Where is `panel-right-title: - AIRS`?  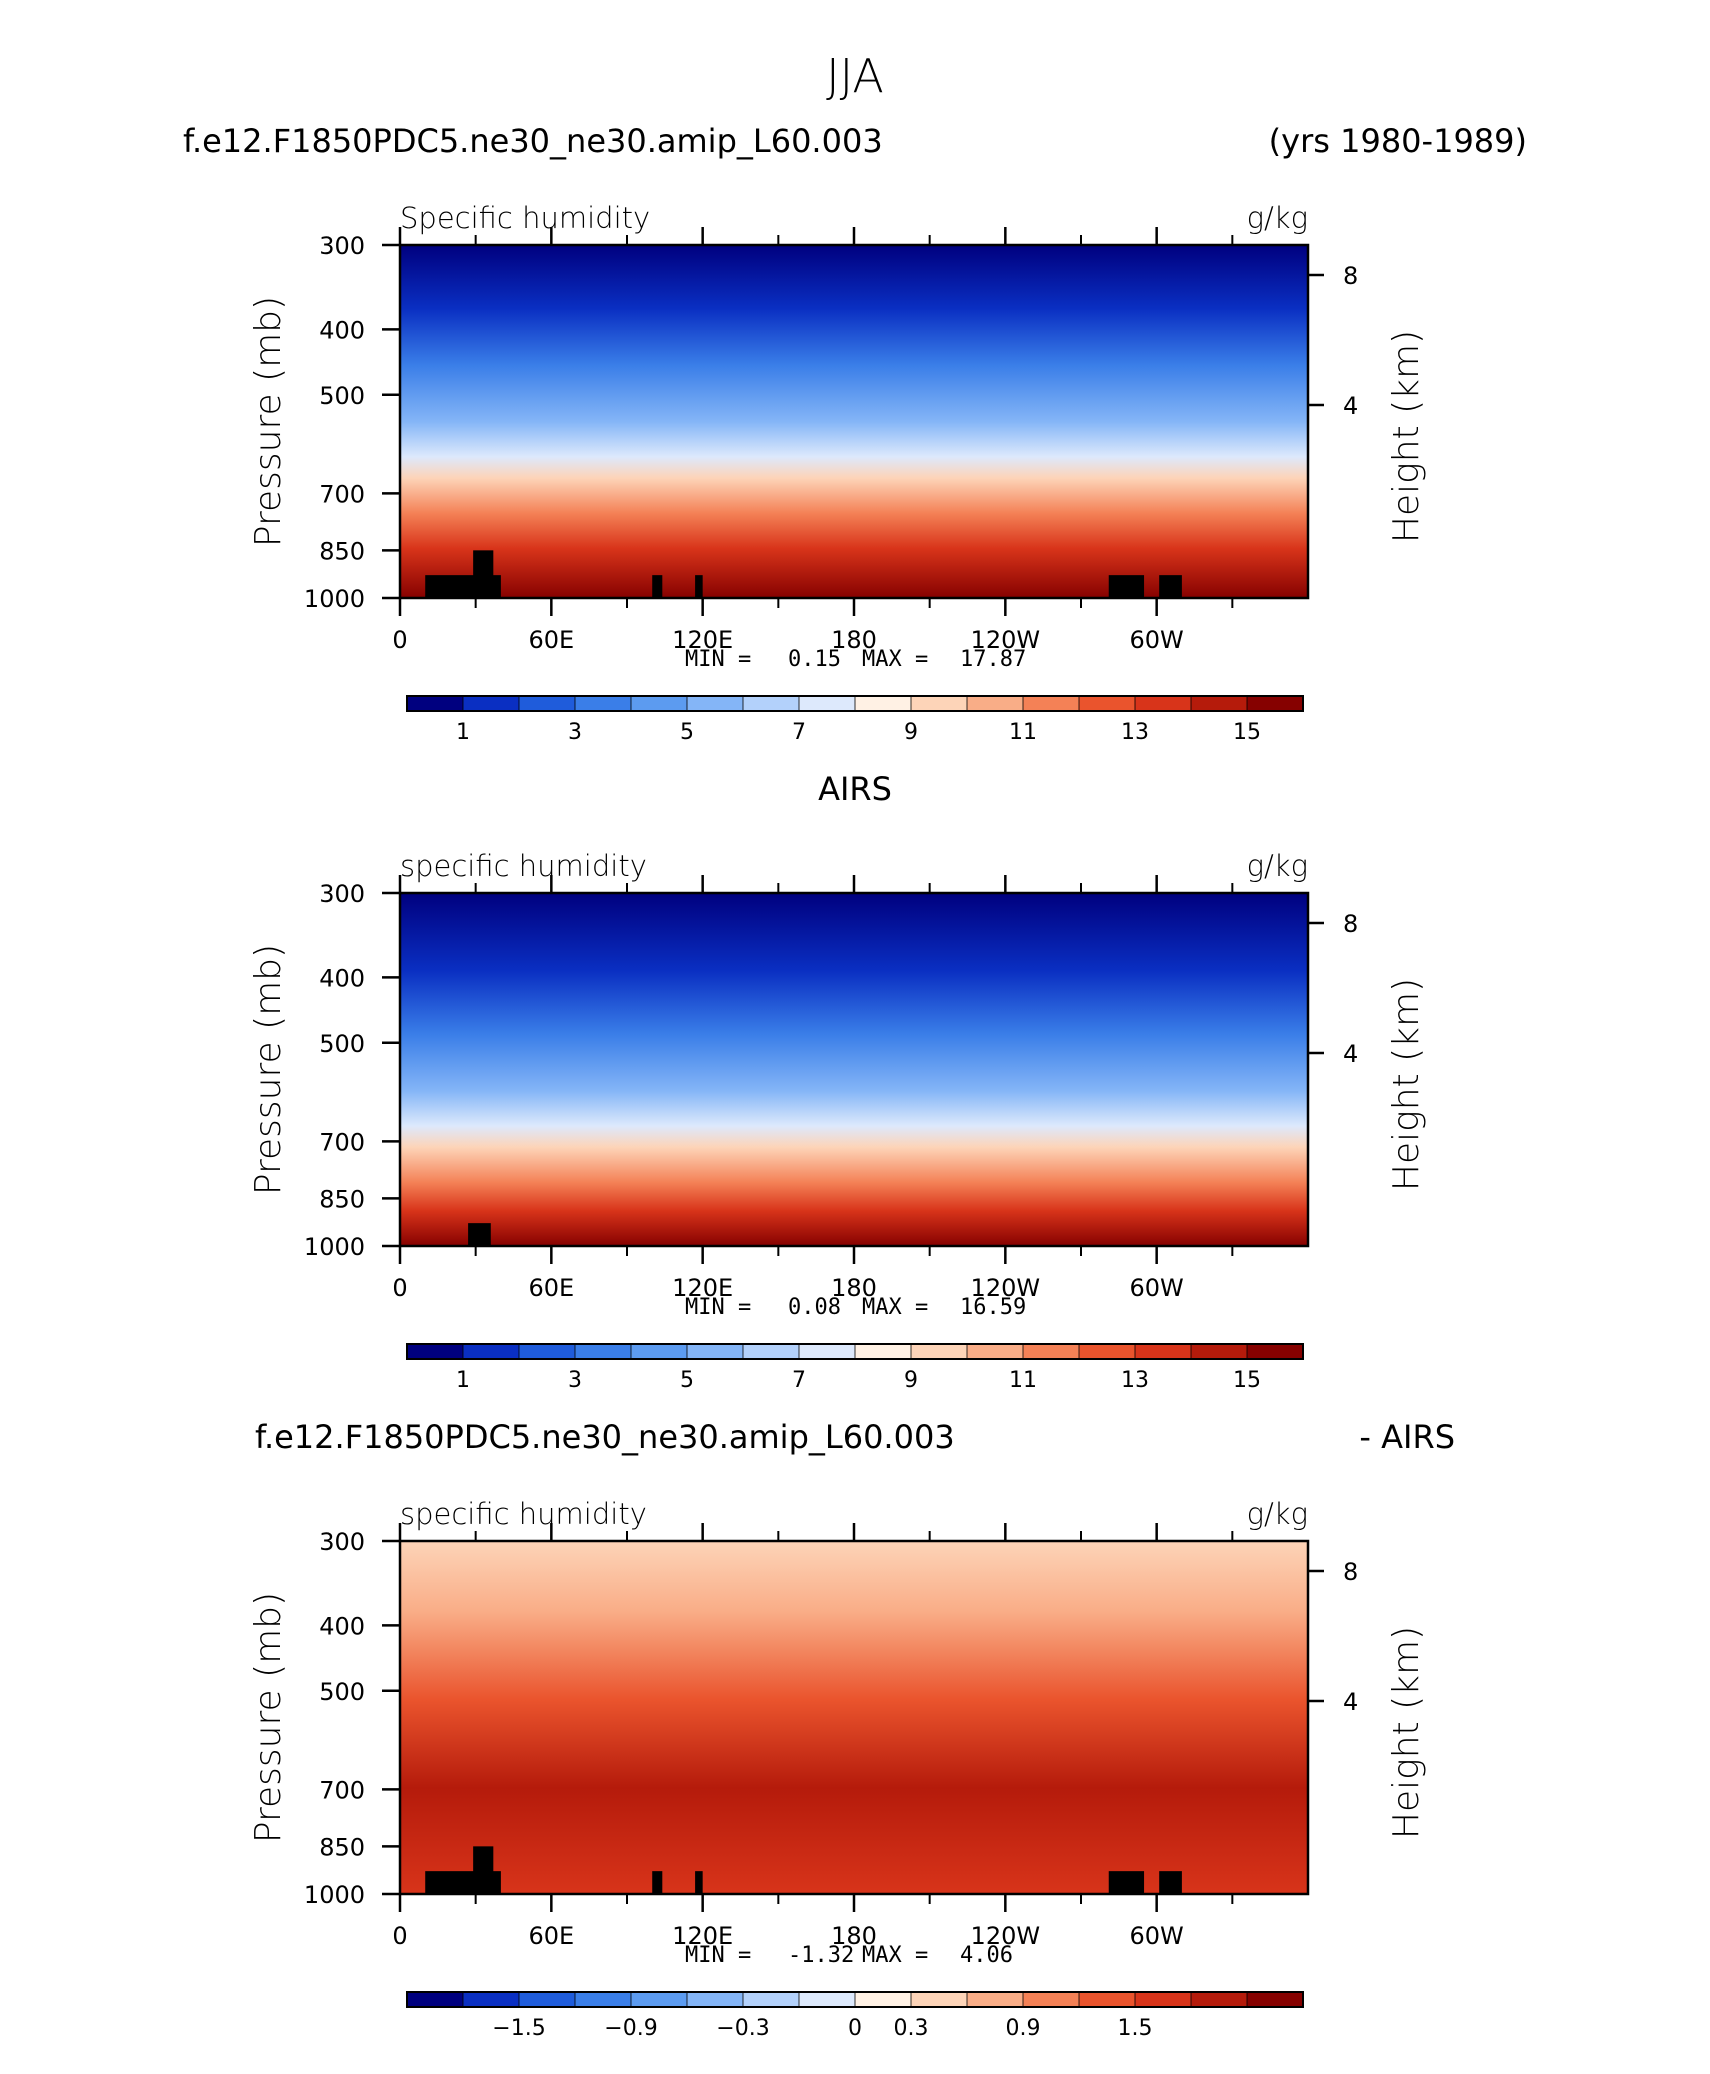
panel-right-title: - AIRS is located at coordinates (1407, 1437).